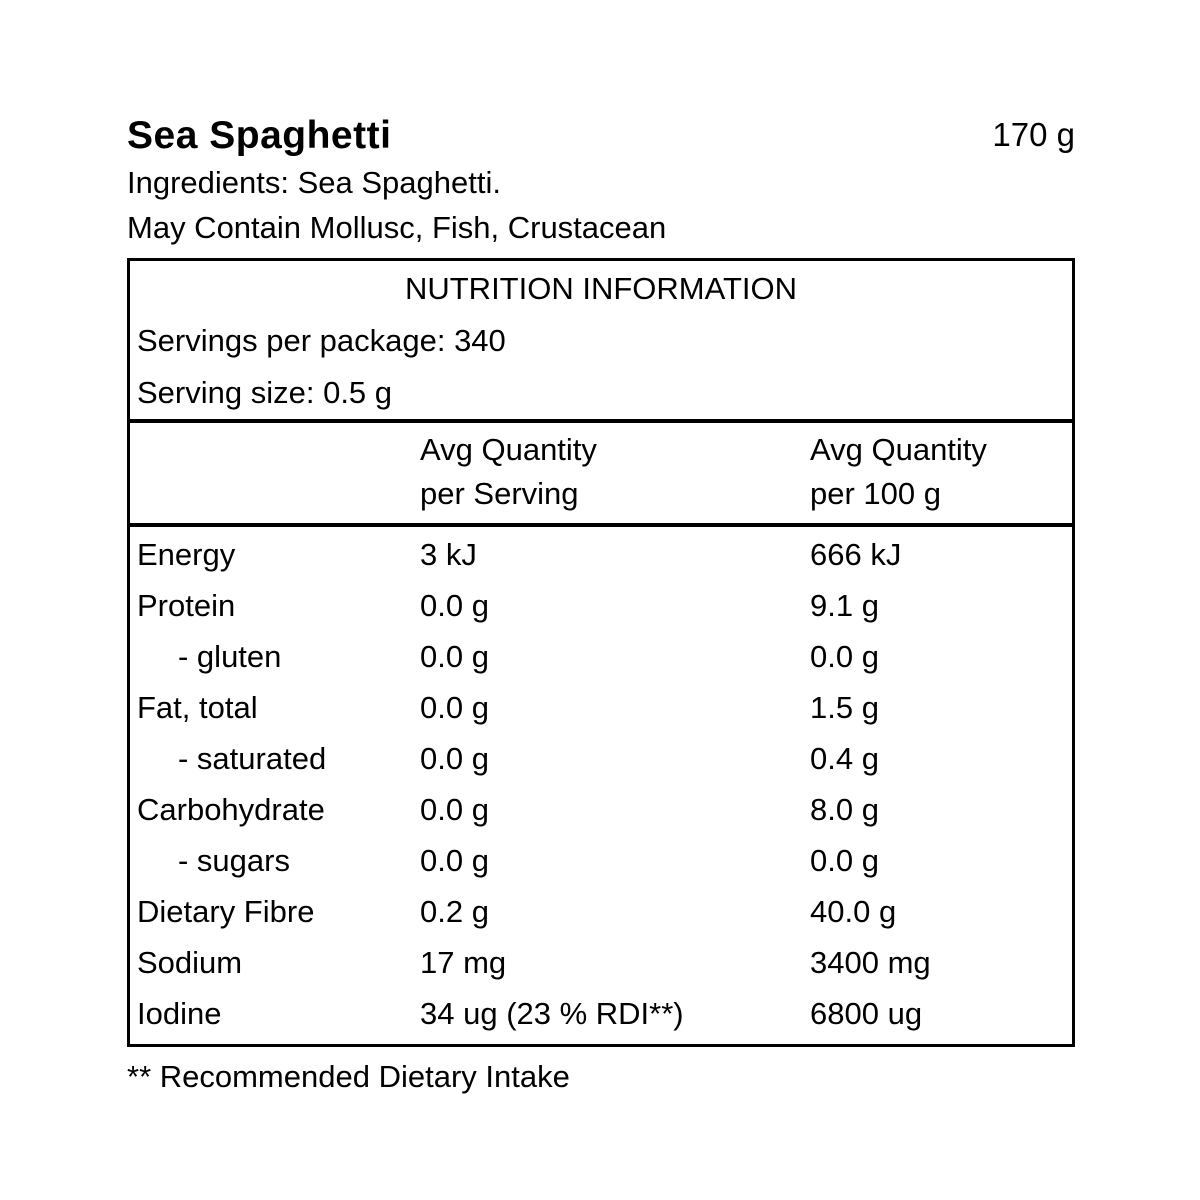 Image resolution: width=1200 pixels, height=1200 pixels. Describe the element at coordinates (601, 136) in the screenshot. I see `label-header: Sea Spaghetti 170 g` at that location.